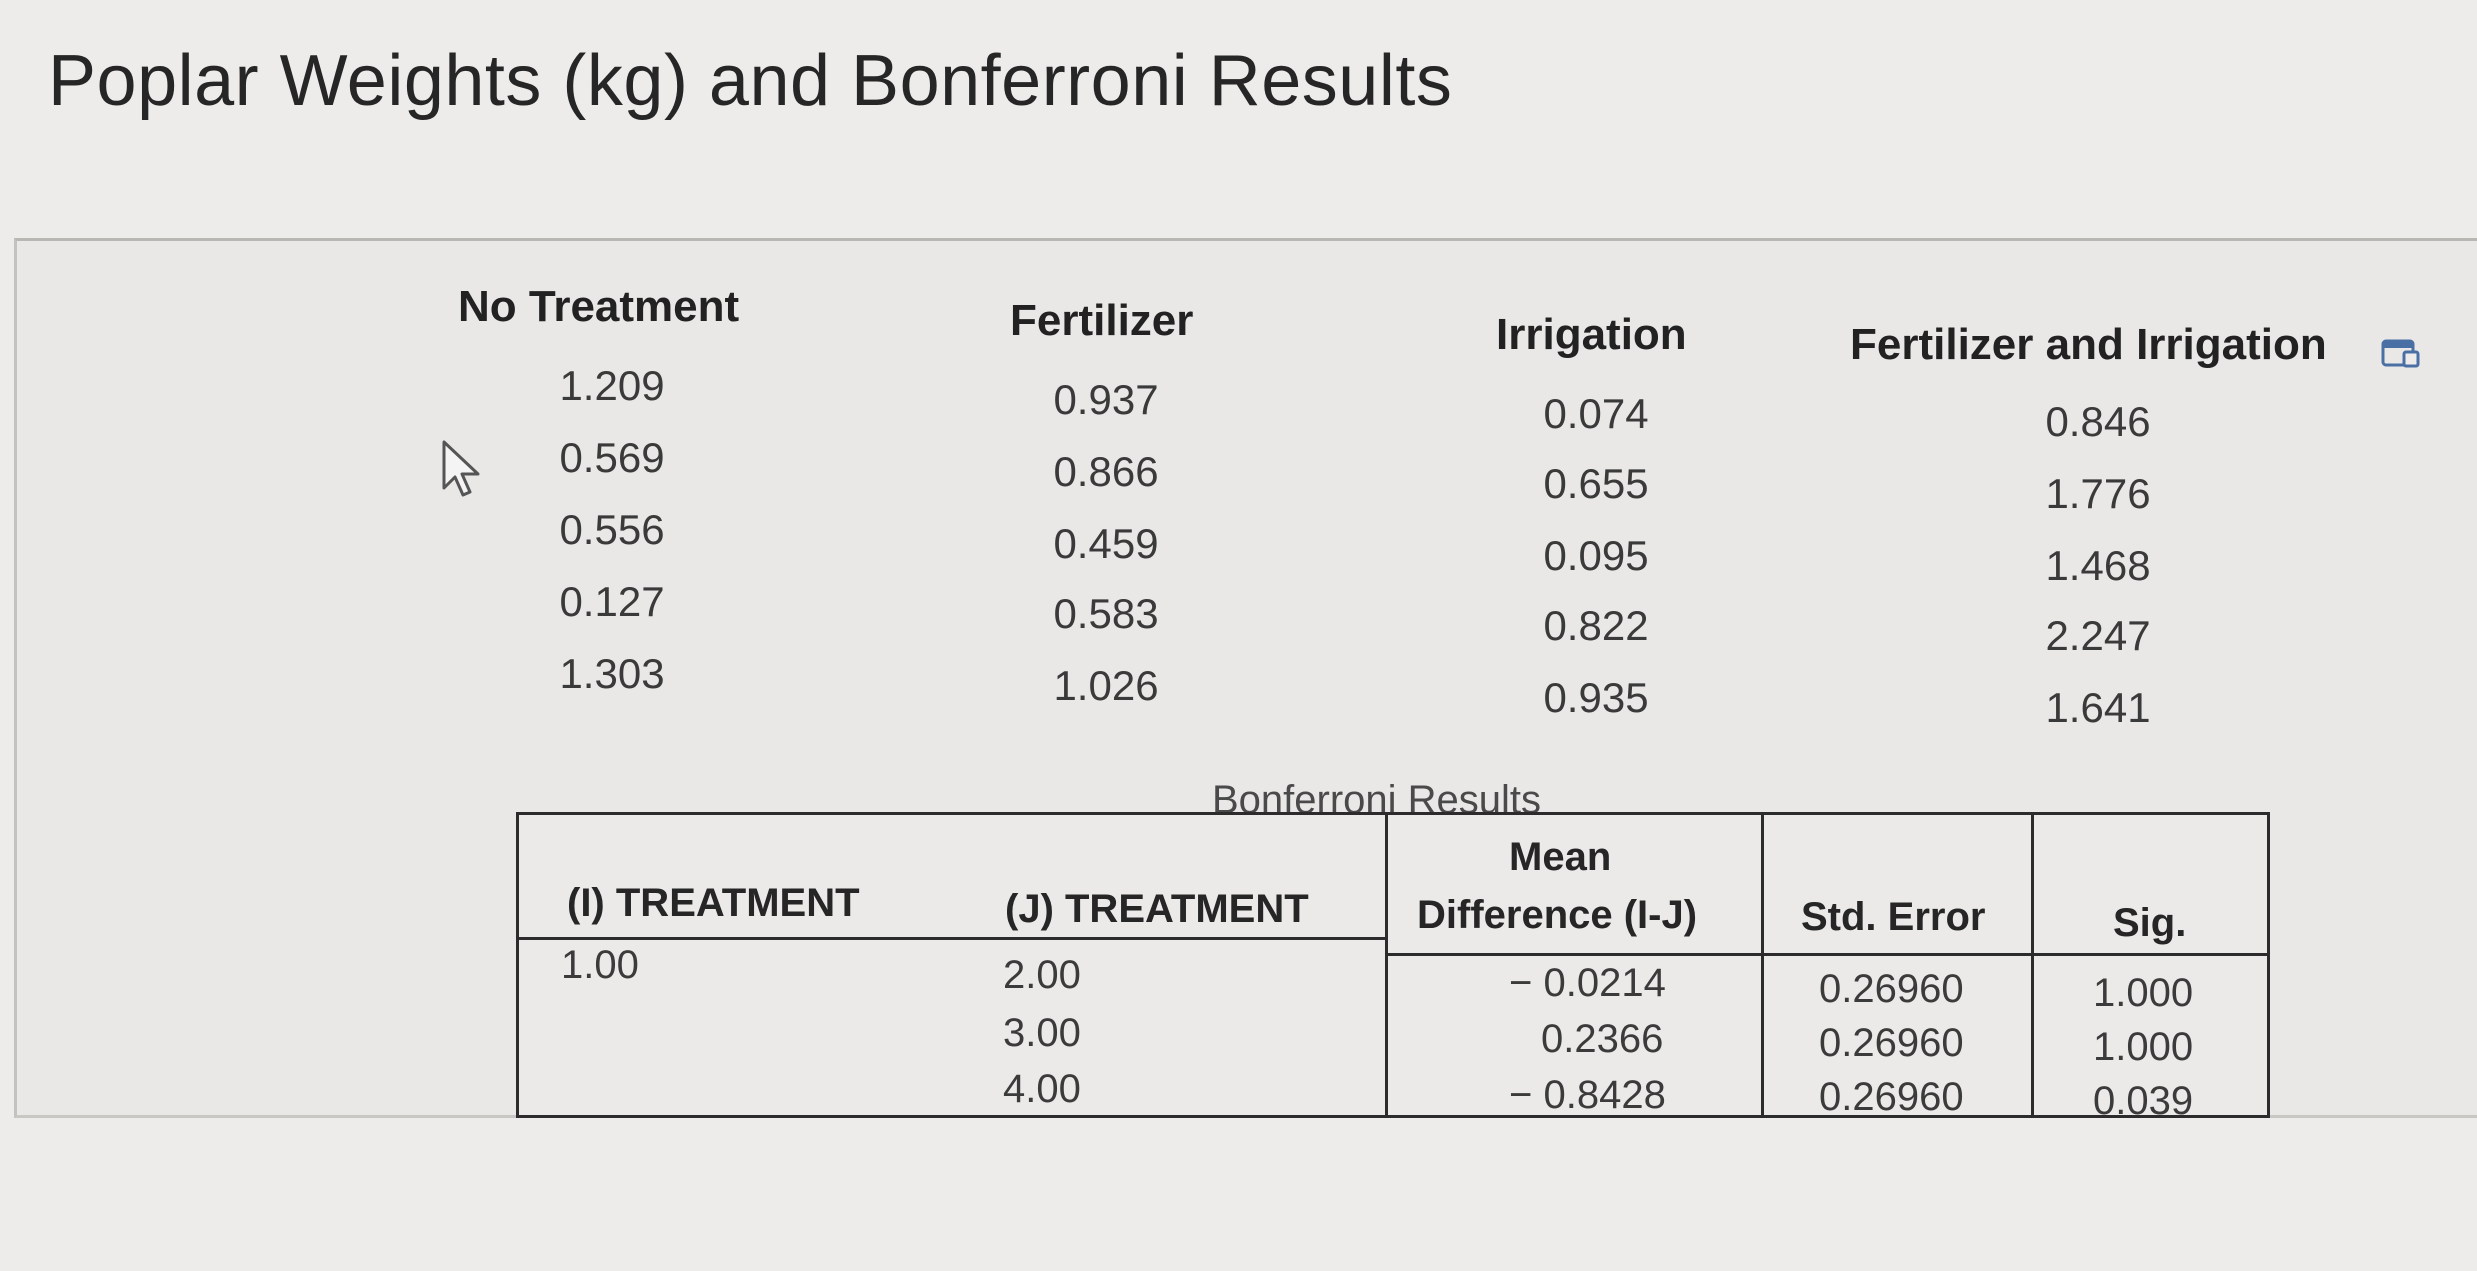 This screenshot has height=1271, width=2477. What do you see at coordinates (462, 471) in the screenshot?
I see `mouse-pointer-icon` at bounding box center [462, 471].